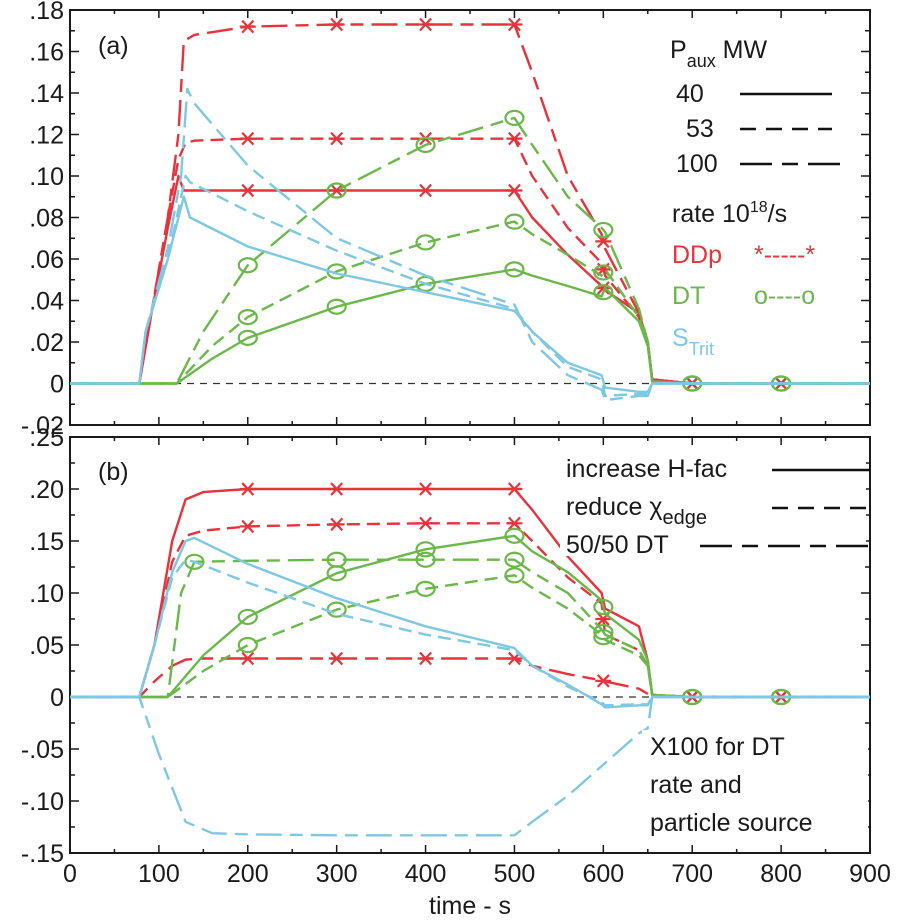  Describe the element at coordinates (718, 53) in the screenshot. I see `legend-power-title: Paux MW` at that location.